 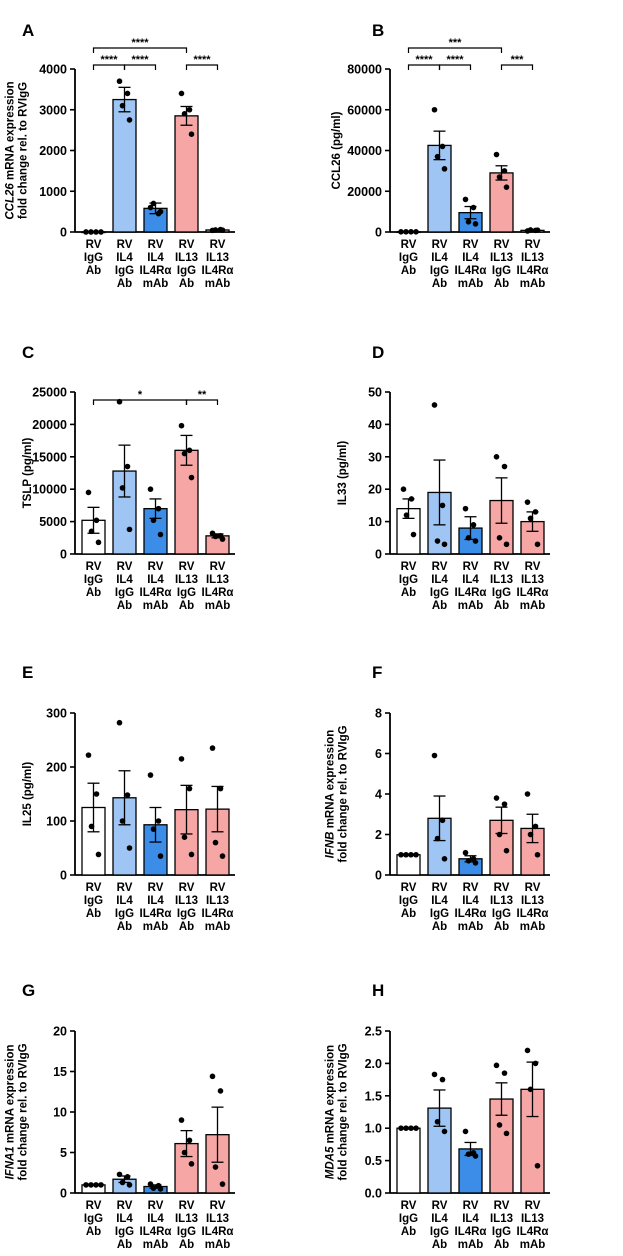 What do you see at coordinates (373, 1194) in the screenshot?
I see `y-tick-label: 0.0` at bounding box center [373, 1194].